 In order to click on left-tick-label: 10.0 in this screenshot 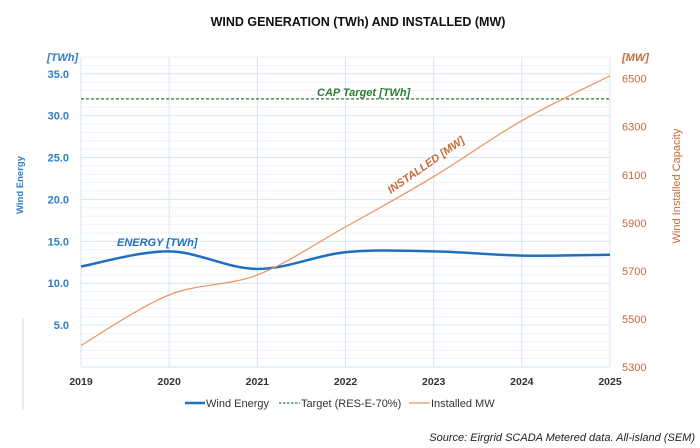, I will do `click(58, 284)`.